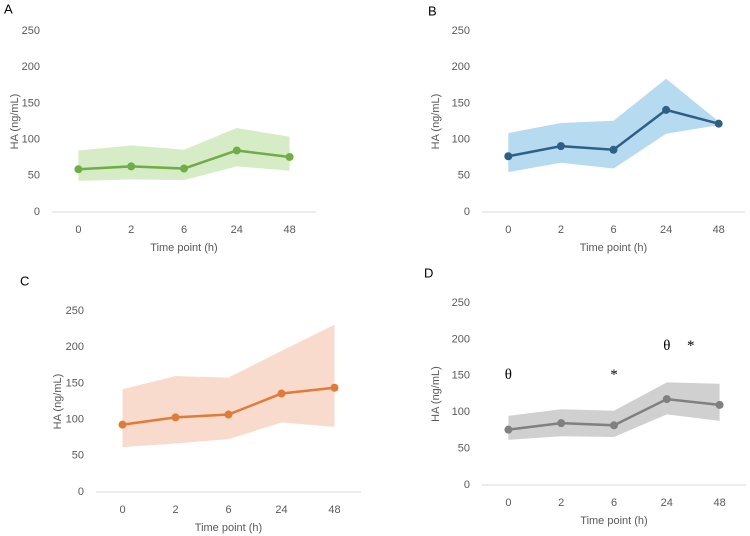 This screenshot has height=536, width=750. What do you see at coordinates (432, 10) in the screenshot?
I see `panel-label: B` at bounding box center [432, 10].